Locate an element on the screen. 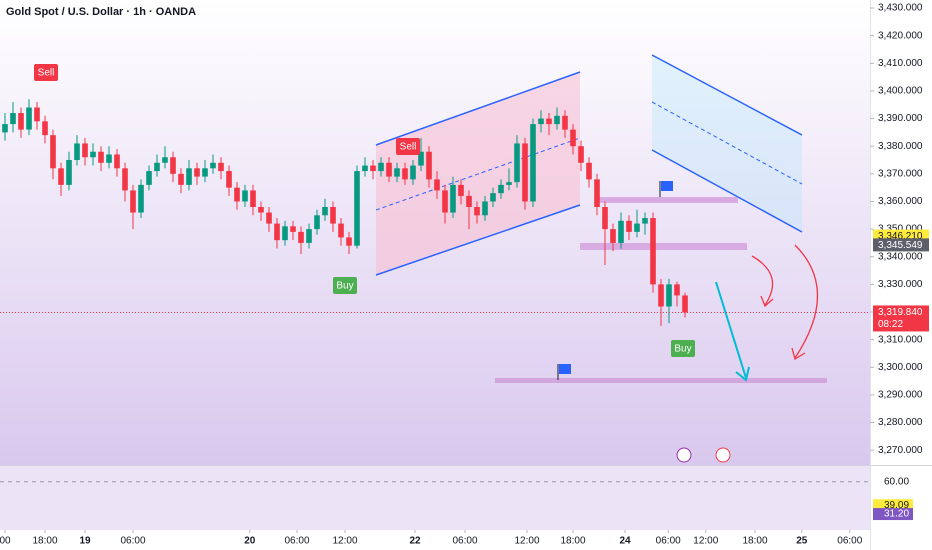 The height and width of the screenshot is (550, 932). y-tick-label: 3,300.000 is located at coordinates (900, 367).